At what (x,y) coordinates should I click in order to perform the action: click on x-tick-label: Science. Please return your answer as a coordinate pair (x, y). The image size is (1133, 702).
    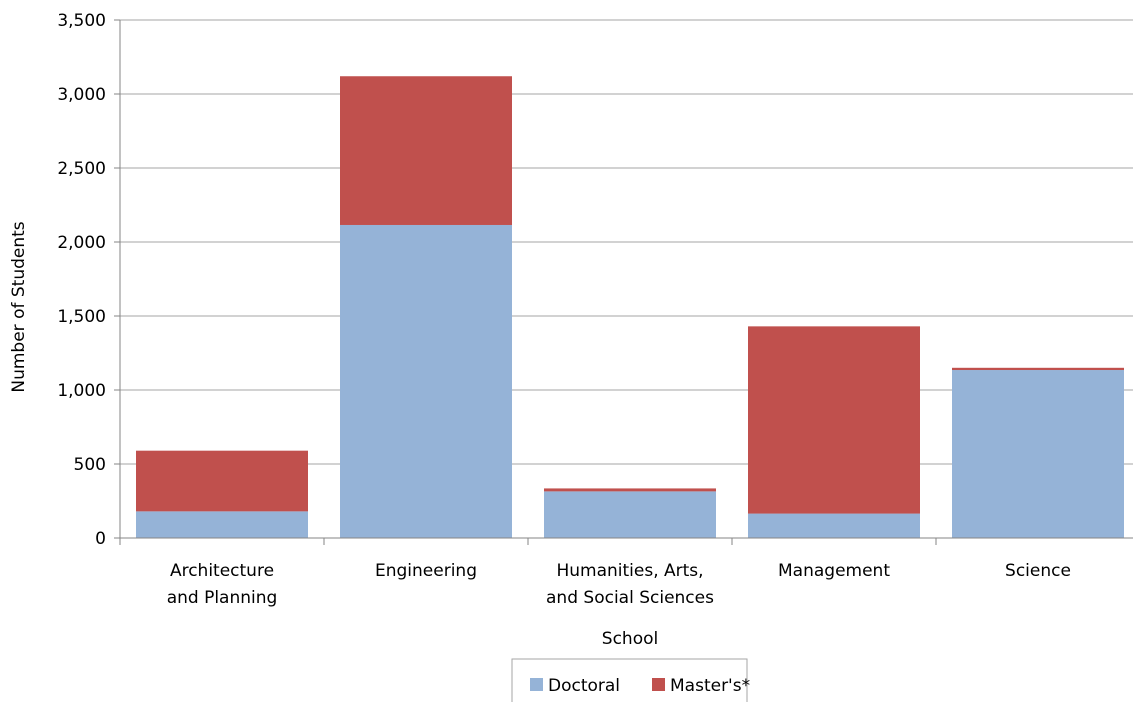
    Looking at the image, I should click on (1038, 571).